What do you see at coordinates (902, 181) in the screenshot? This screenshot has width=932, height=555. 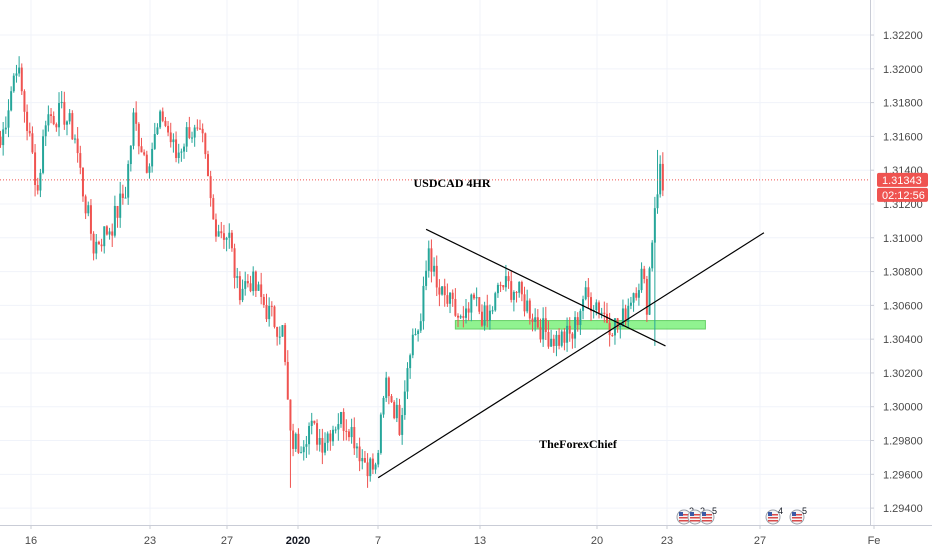 I see `price-label: 1.31343` at bounding box center [902, 181].